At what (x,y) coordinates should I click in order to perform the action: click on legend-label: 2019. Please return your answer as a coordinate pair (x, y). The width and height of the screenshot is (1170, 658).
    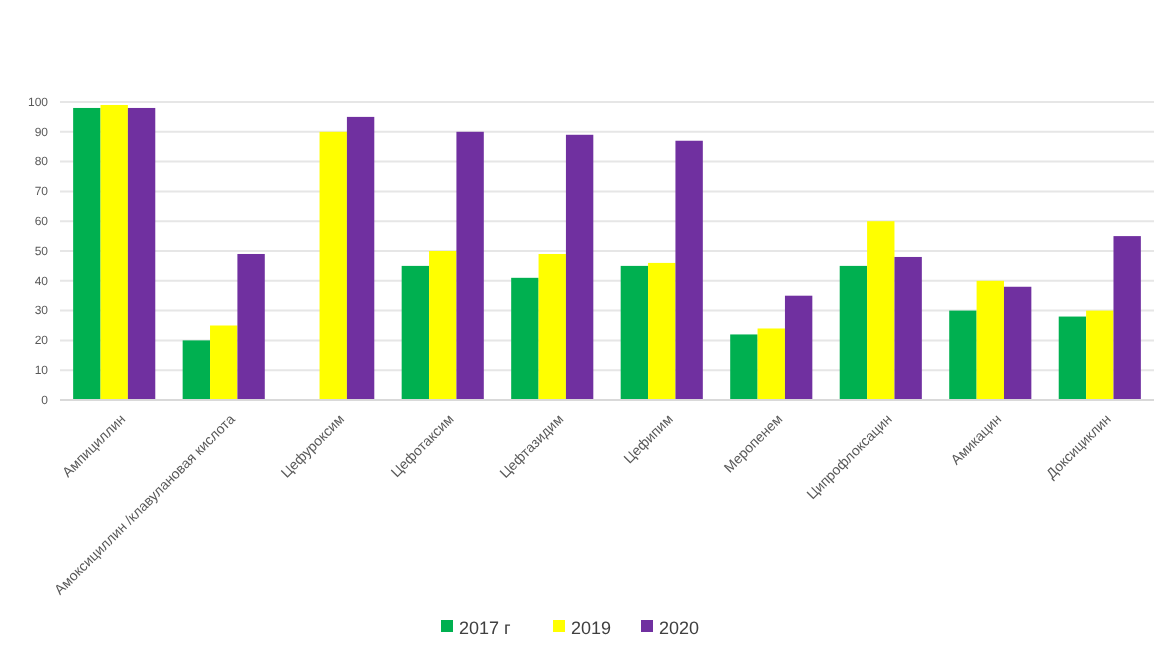
    Looking at the image, I should click on (591, 627).